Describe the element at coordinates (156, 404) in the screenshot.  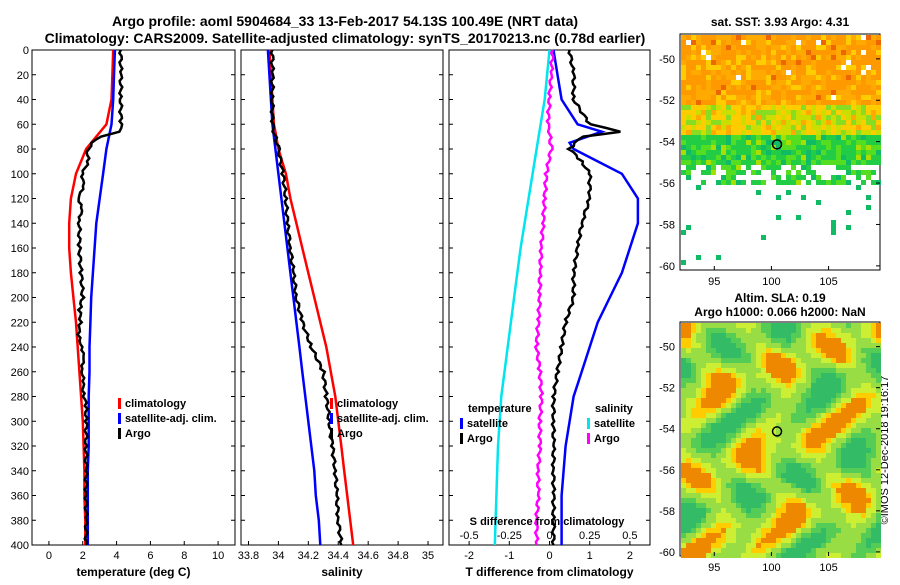
I see `legend-entry: climatology` at that location.